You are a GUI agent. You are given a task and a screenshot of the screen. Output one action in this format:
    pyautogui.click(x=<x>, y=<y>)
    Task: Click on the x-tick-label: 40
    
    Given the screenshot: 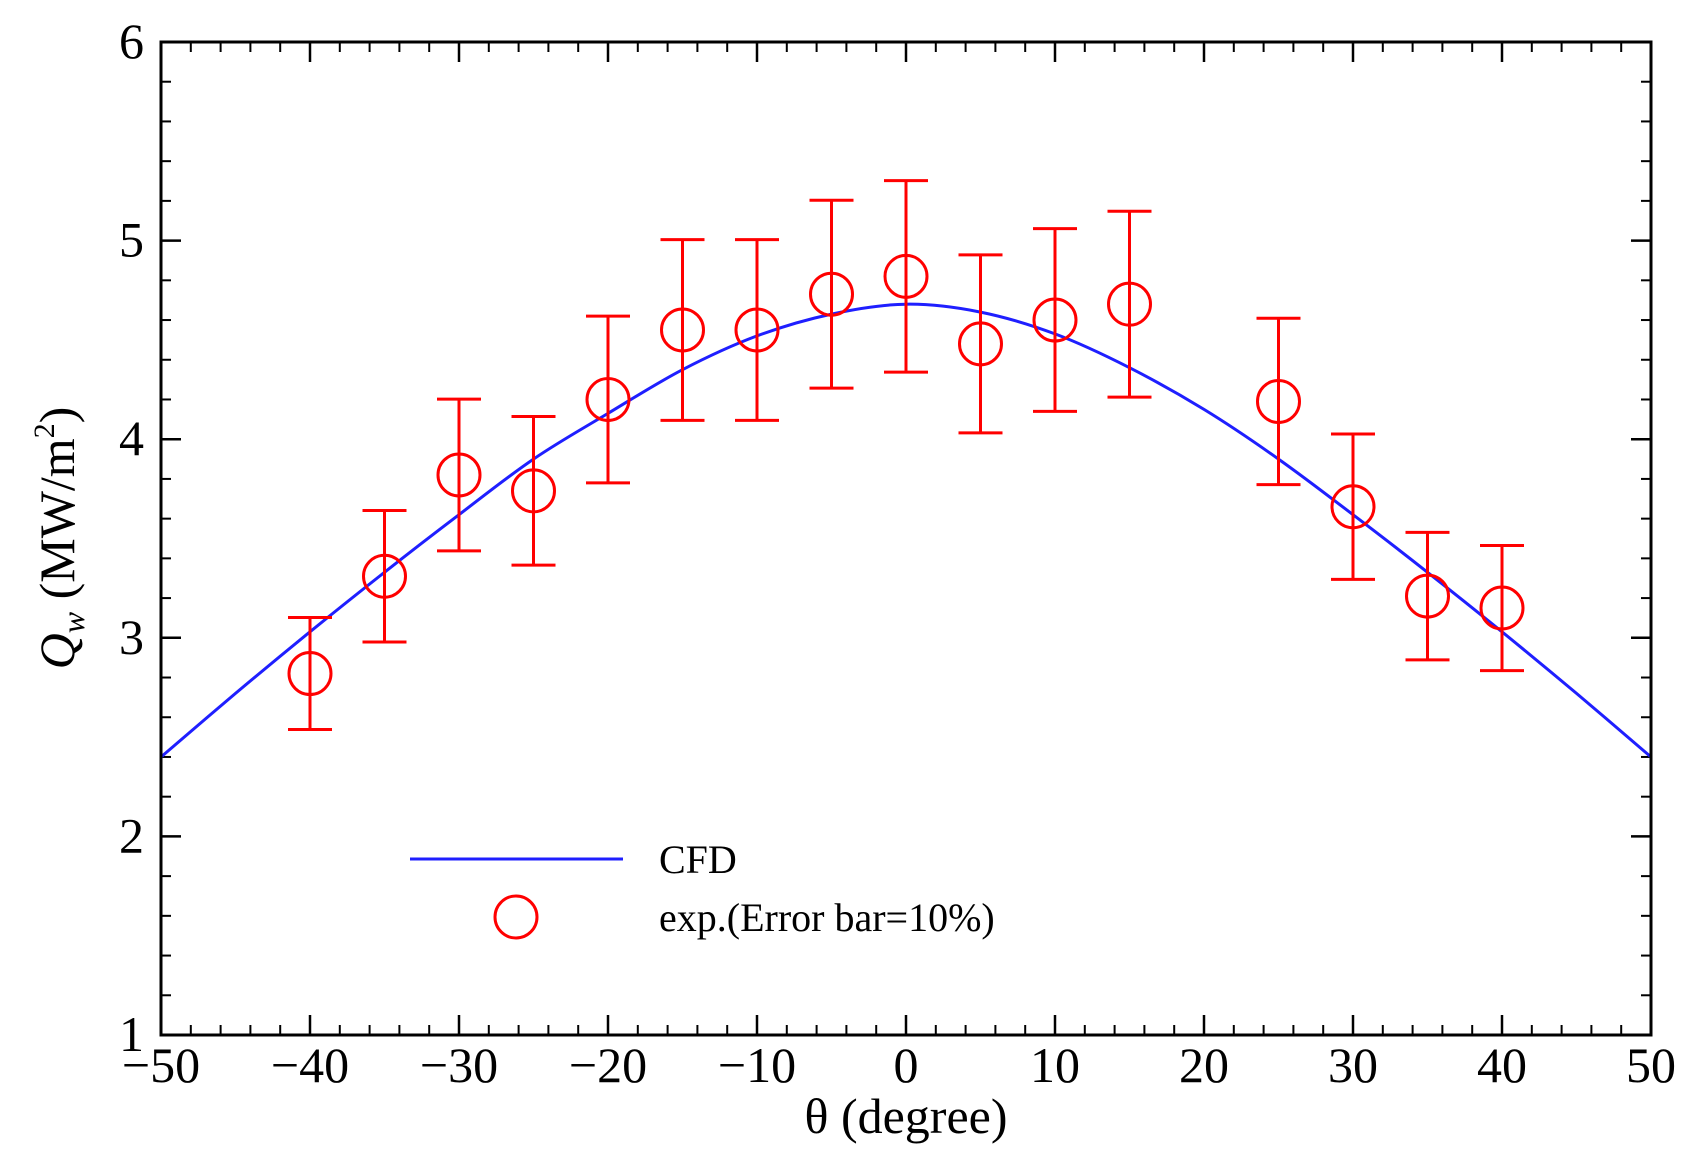 What is the action you would take?
    pyautogui.click(x=1502, y=1065)
    